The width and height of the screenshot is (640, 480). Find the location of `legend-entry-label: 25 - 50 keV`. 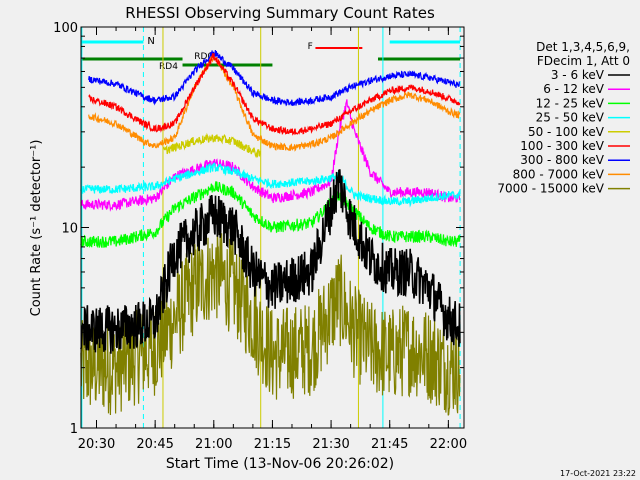

legend-entry-label: 25 - 50 keV is located at coordinates (570, 118).